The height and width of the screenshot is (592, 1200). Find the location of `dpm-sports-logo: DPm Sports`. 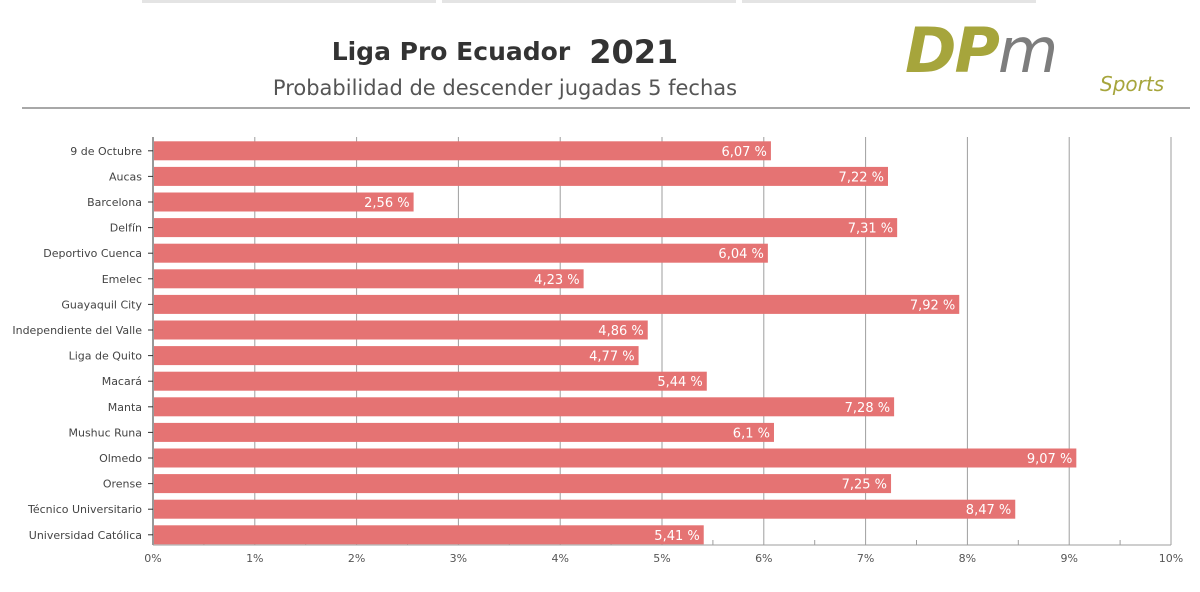

dpm-sports-logo: DPm Sports is located at coordinates (1050, 58).